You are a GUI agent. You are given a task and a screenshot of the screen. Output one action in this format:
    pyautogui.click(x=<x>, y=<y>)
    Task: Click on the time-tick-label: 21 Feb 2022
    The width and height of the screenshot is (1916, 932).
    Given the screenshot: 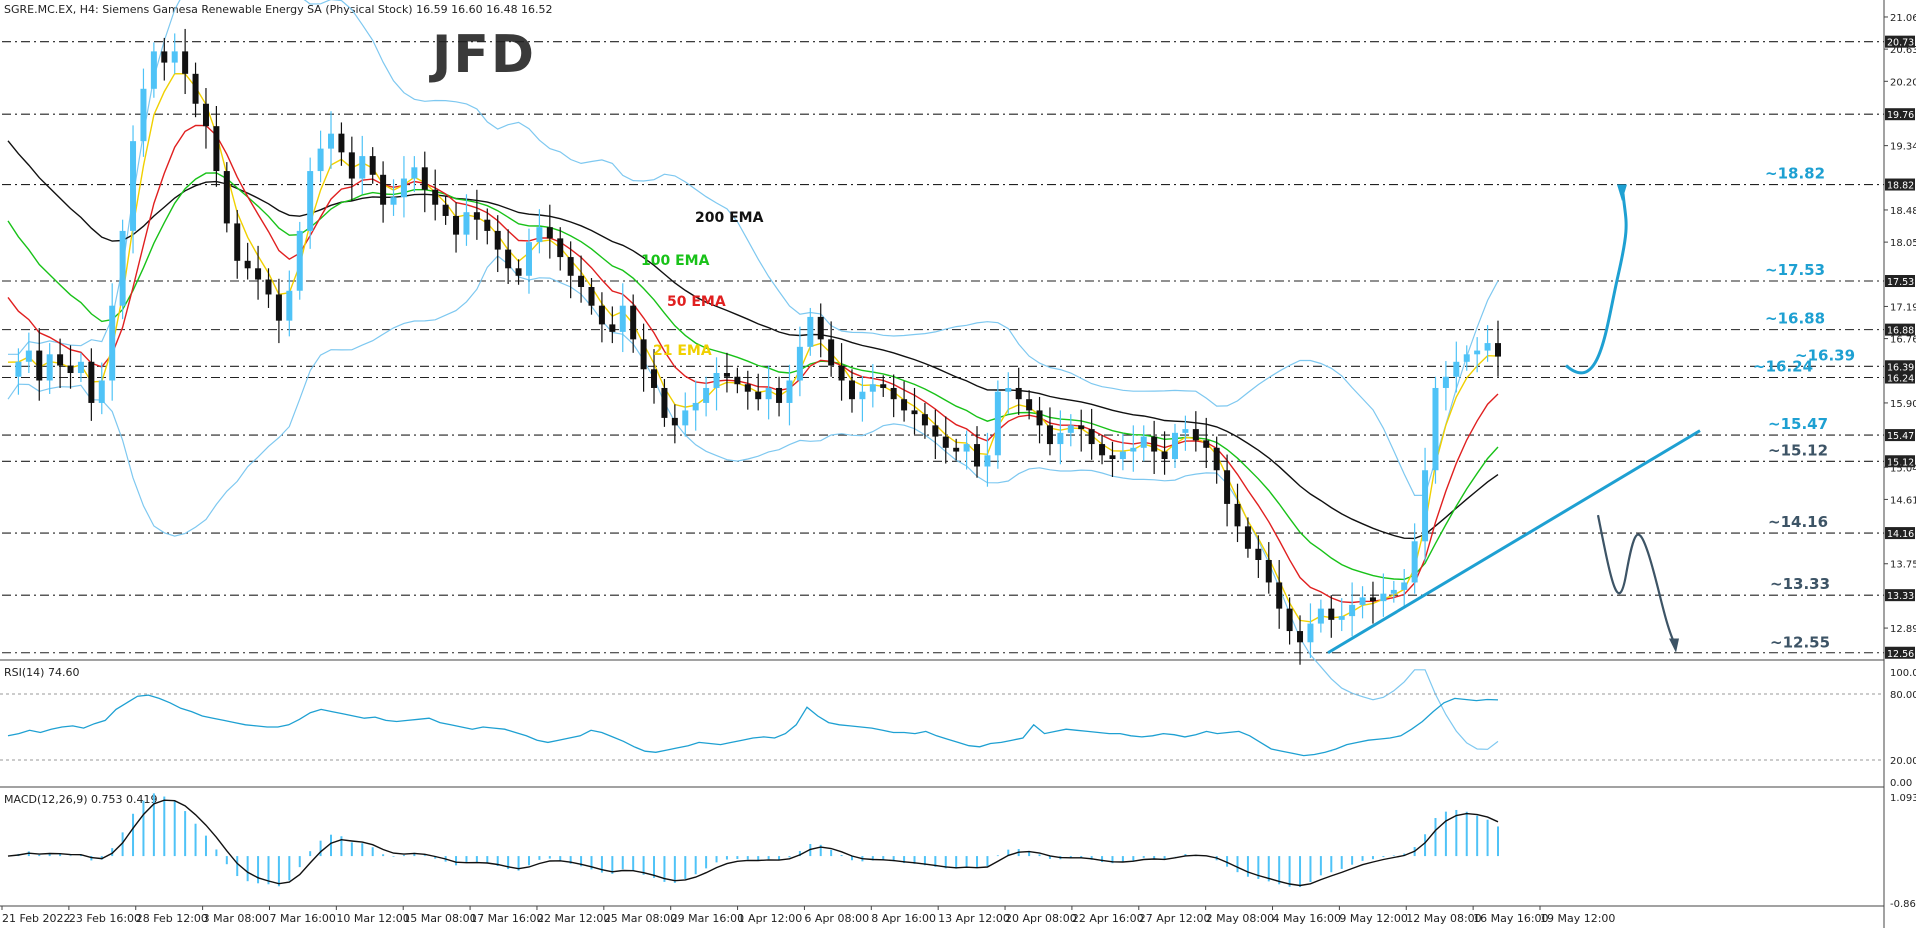 What is the action you would take?
    pyautogui.click(x=36, y=918)
    